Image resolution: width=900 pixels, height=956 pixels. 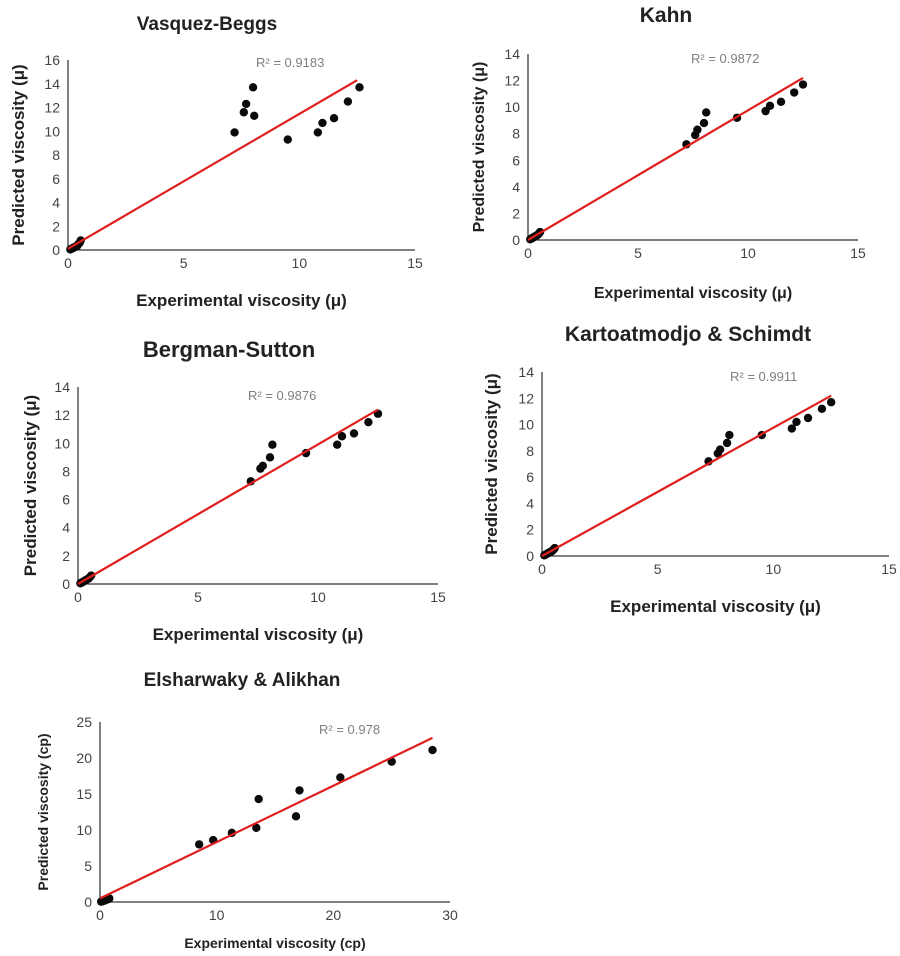 What do you see at coordinates (84, 722) in the screenshot?
I see `y-tick-label: 25` at bounding box center [84, 722].